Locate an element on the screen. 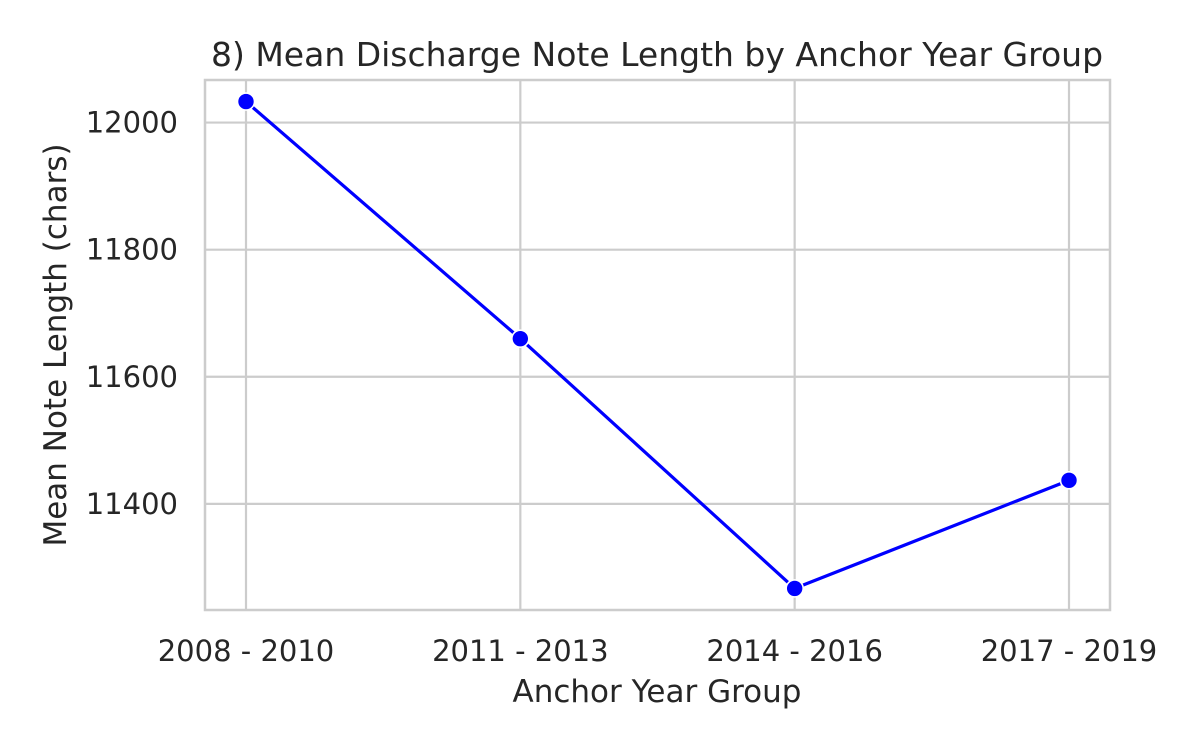 The image size is (1200, 750). x-tick-label: 2011 - 2013 is located at coordinates (520, 651).